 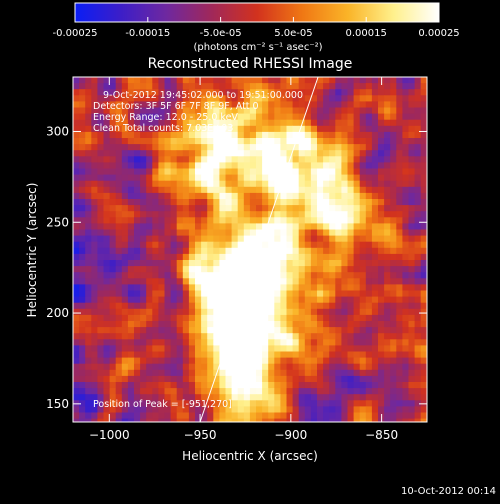 What do you see at coordinates (109, 435) in the screenshot?
I see `x-tick-label: −1000` at bounding box center [109, 435].